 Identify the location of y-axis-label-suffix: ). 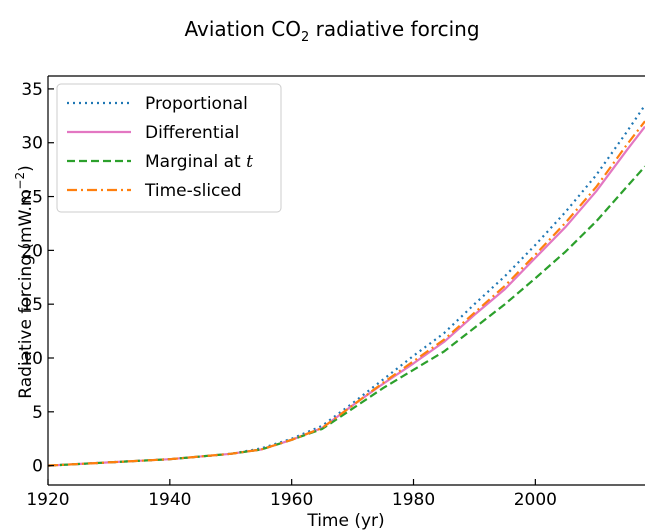
(26, 168).